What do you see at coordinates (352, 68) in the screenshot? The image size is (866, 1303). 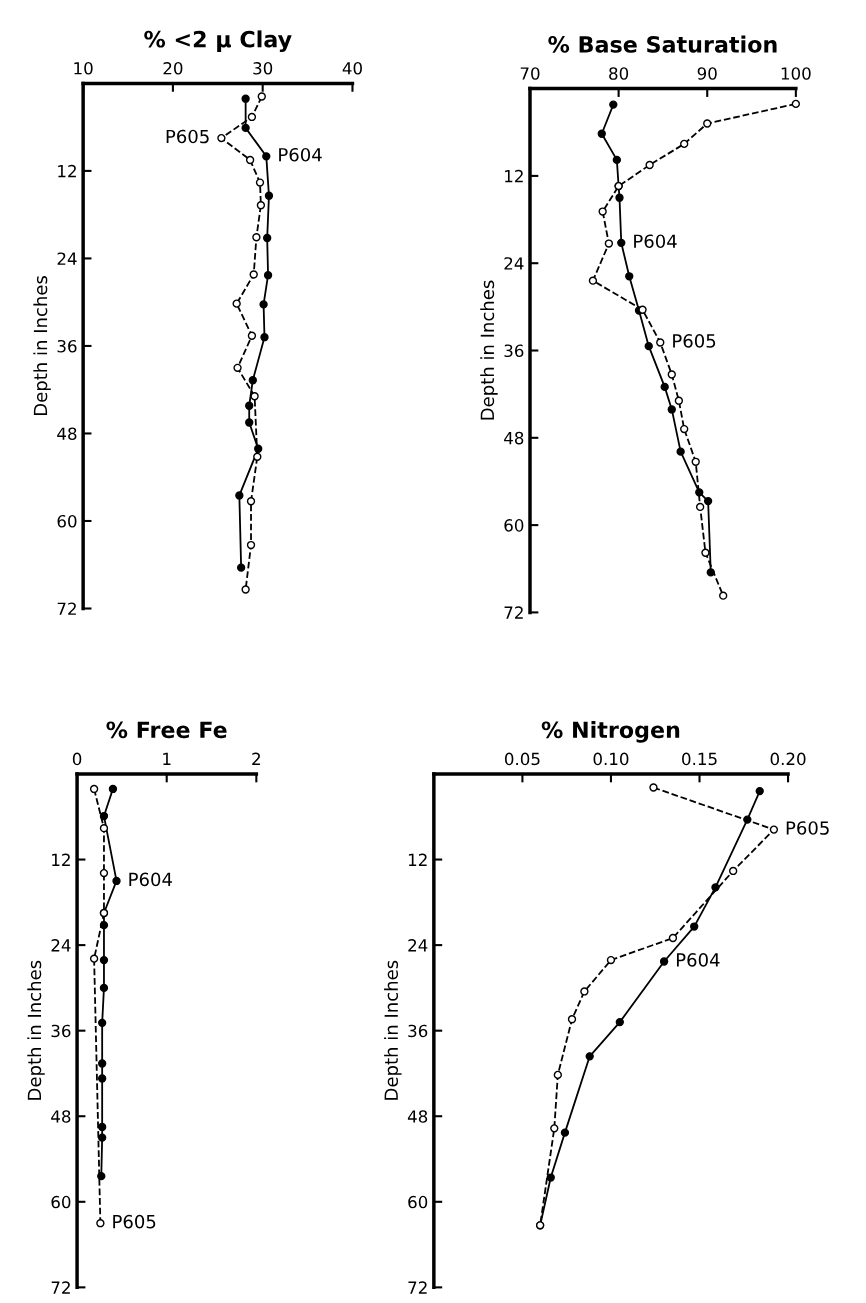 I see `x-tick-label: 40` at bounding box center [352, 68].